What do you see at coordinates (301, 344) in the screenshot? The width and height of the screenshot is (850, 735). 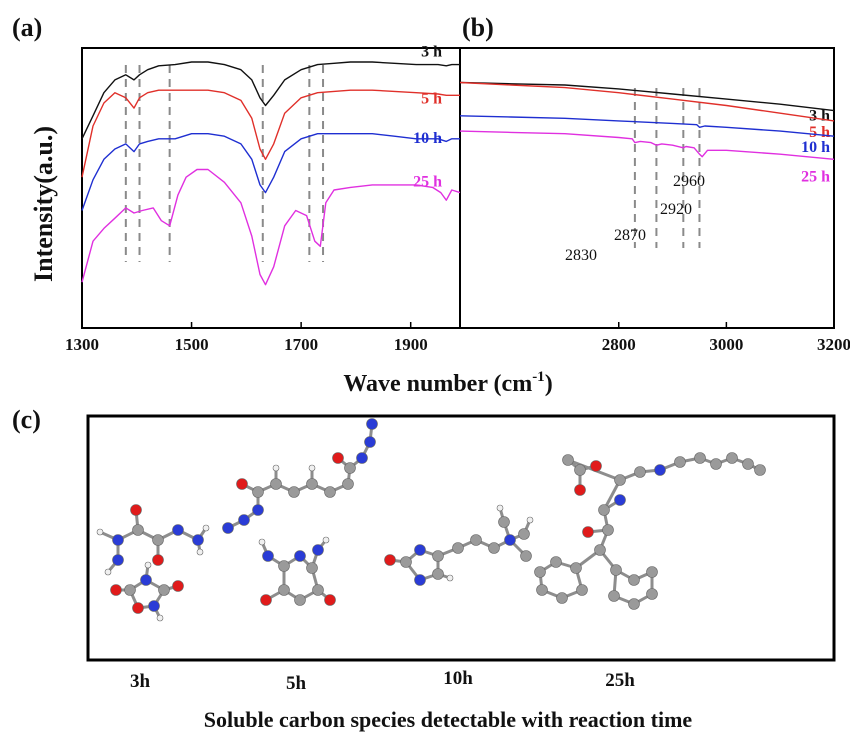 I see `x-tick-label: 1700` at bounding box center [301, 344].